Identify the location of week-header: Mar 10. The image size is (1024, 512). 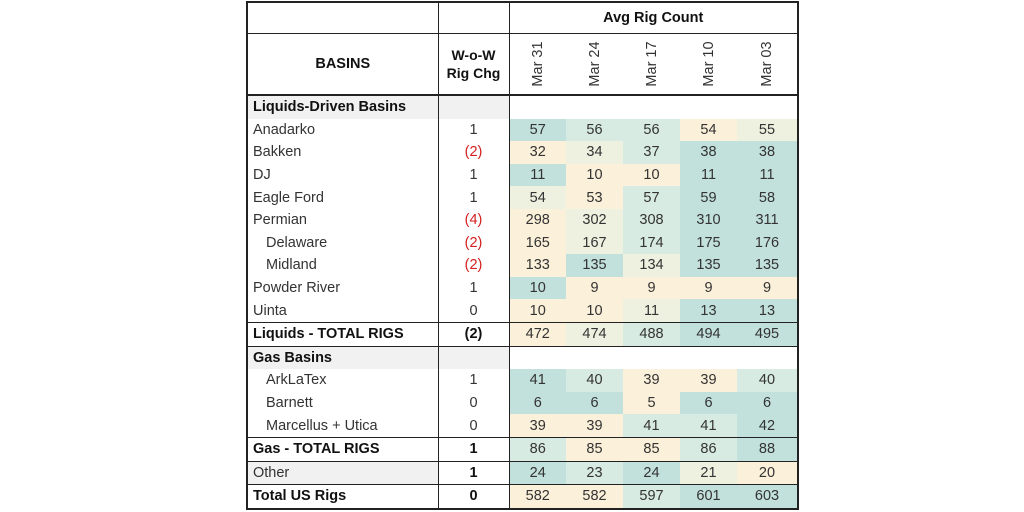
(708, 64).